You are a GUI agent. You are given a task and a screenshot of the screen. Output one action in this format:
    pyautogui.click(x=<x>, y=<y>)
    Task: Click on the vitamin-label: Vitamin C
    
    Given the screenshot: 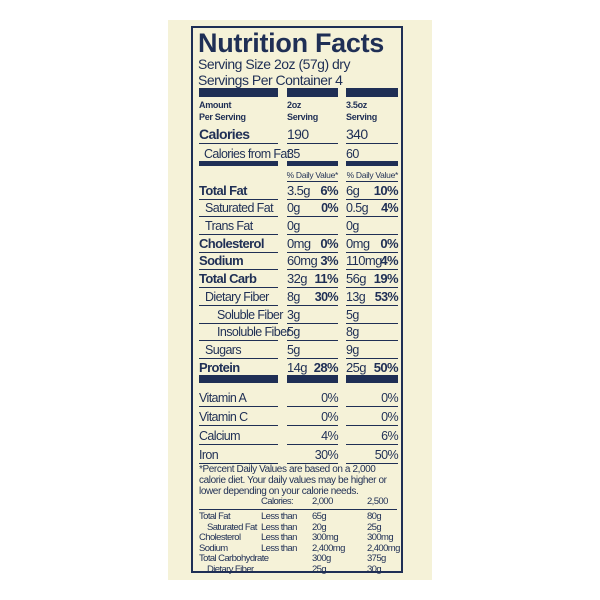 What is the action you would take?
    pyautogui.click(x=223, y=417)
    